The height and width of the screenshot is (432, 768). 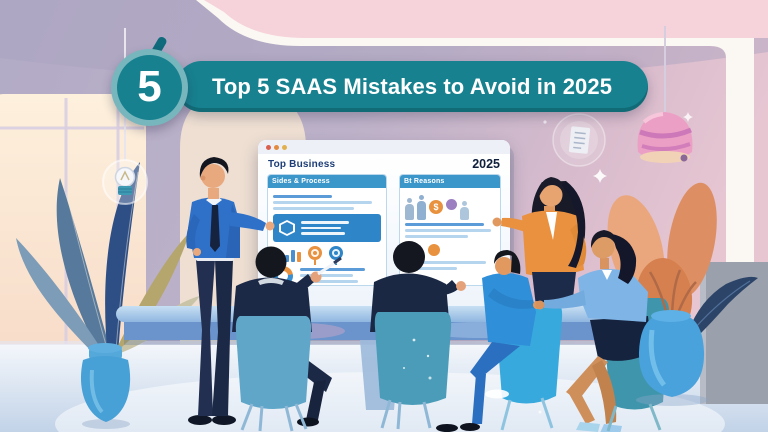 I want to click on banner-title-text: Top 5 SAAS Mistakes to Avoid in 2025, so click(x=412, y=86).